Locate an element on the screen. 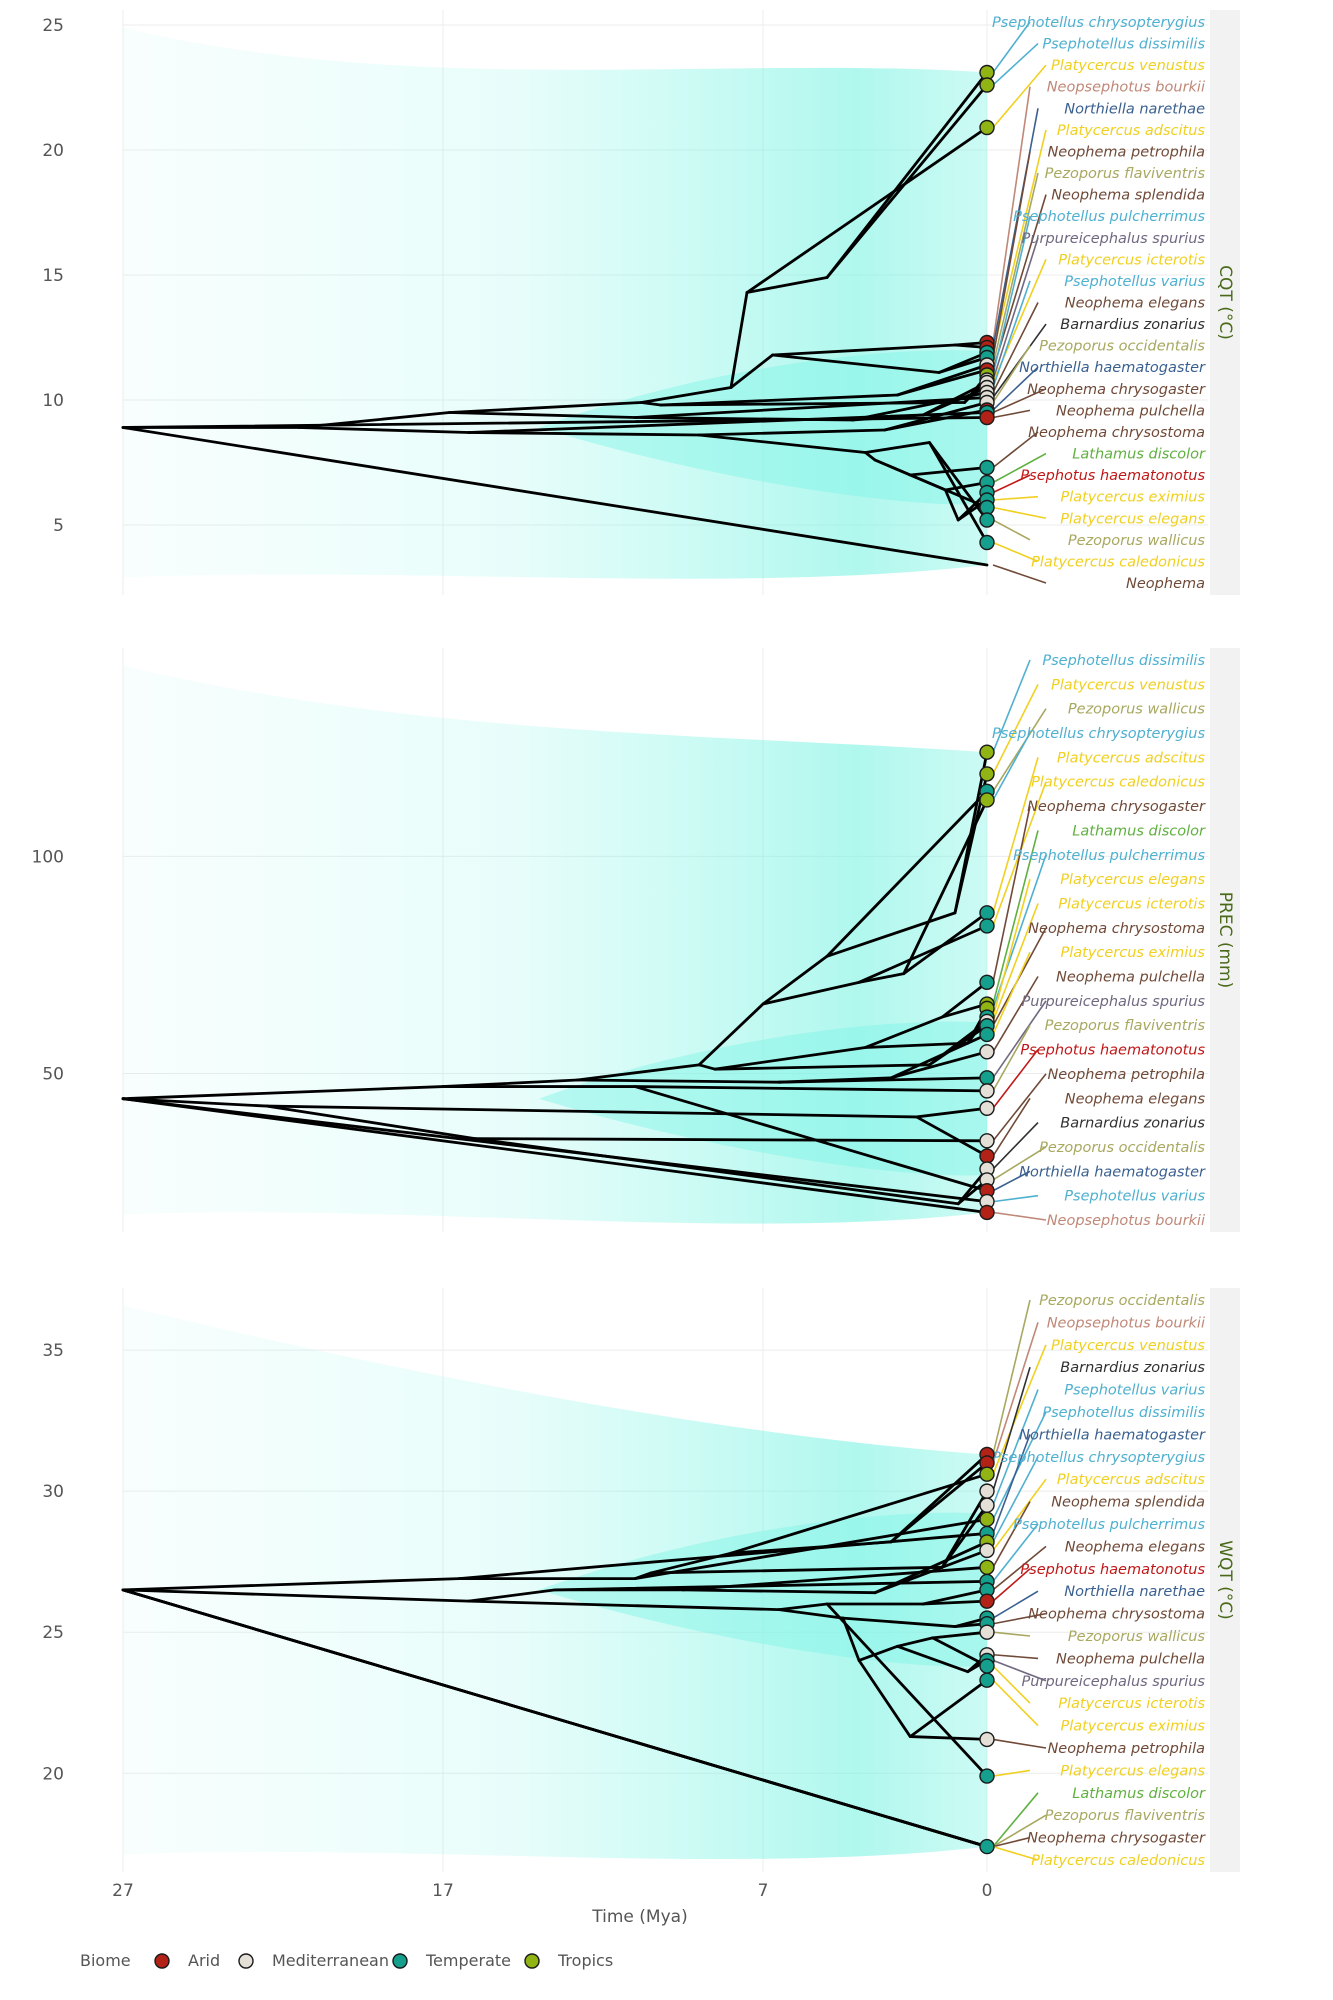  y-tick-label: 50 is located at coordinates (53, 1075).